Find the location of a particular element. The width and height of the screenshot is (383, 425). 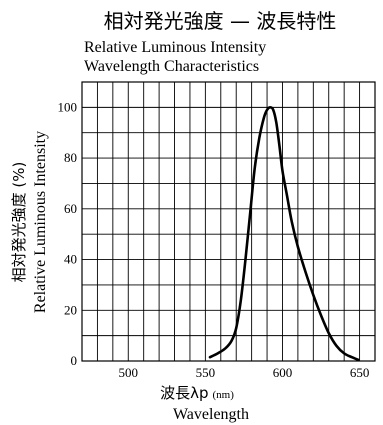

x-axis-label: 波長λp (nm) is located at coordinates (197, 393).